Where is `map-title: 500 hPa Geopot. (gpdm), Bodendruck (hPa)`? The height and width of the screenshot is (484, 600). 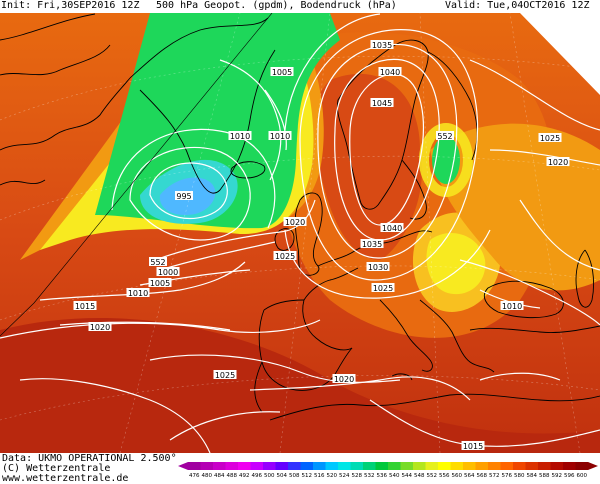 map-title: 500 hPa Geopot. (gpdm), Bodendruck (hPa) is located at coordinates (276, 5).